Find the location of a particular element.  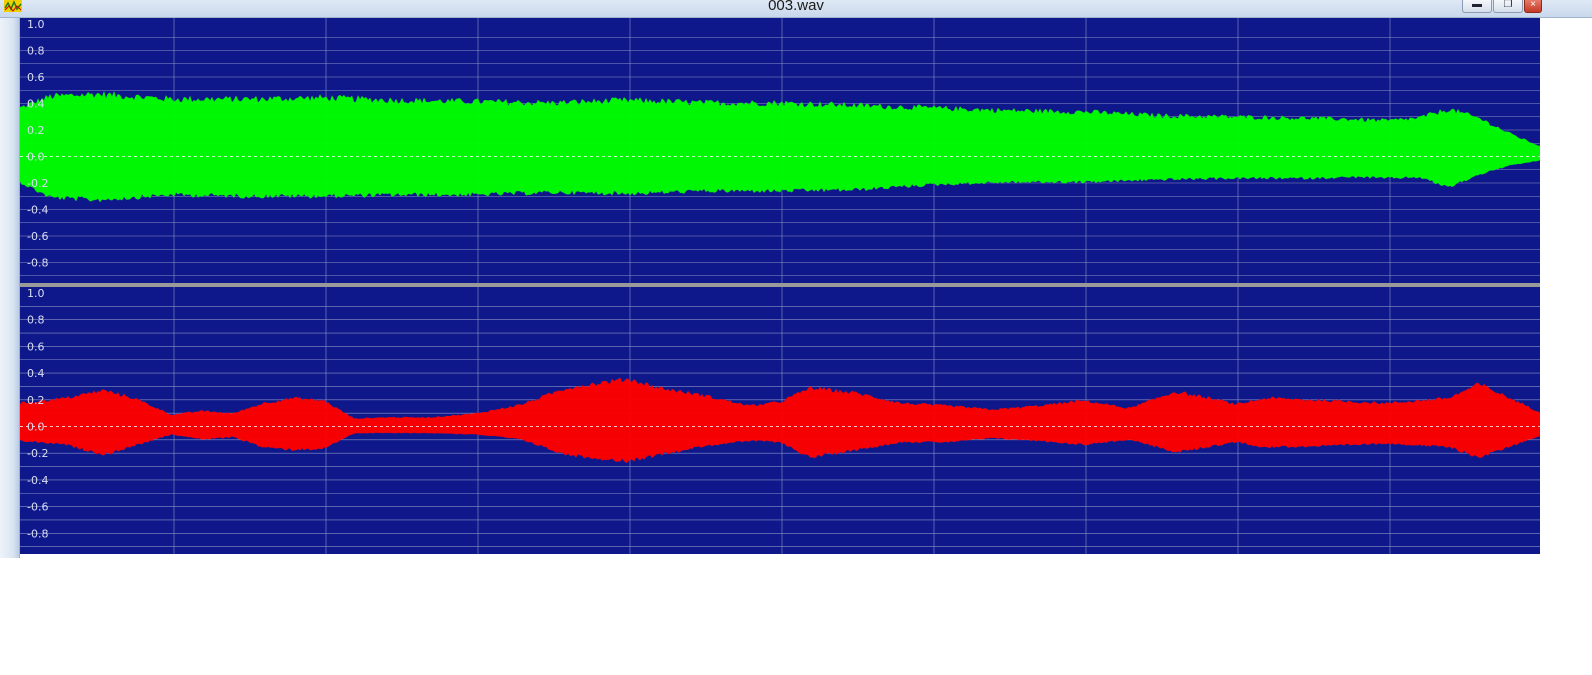

restore-icon: ❐ is located at coordinates (1508, 5).